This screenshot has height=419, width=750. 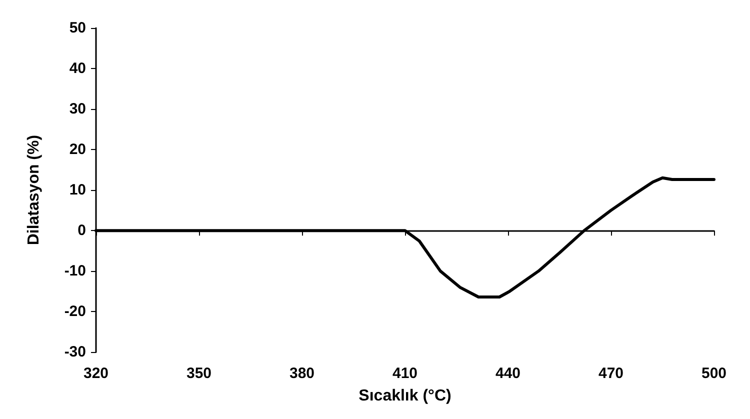 What do you see at coordinates (96, 373) in the screenshot?
I see `x-tick-label: 320` at bounding box center [96, 373].